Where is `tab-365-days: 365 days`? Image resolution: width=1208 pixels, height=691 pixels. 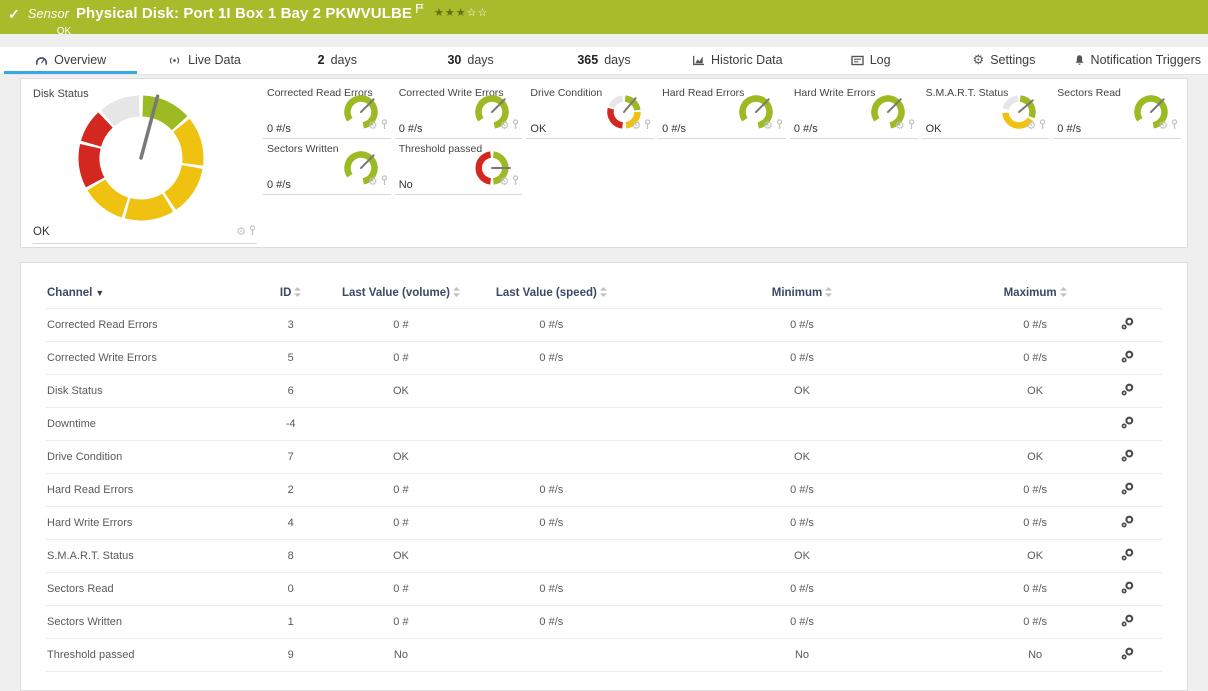
tab-365-days: 365 days is located at coordinates (603, 60).